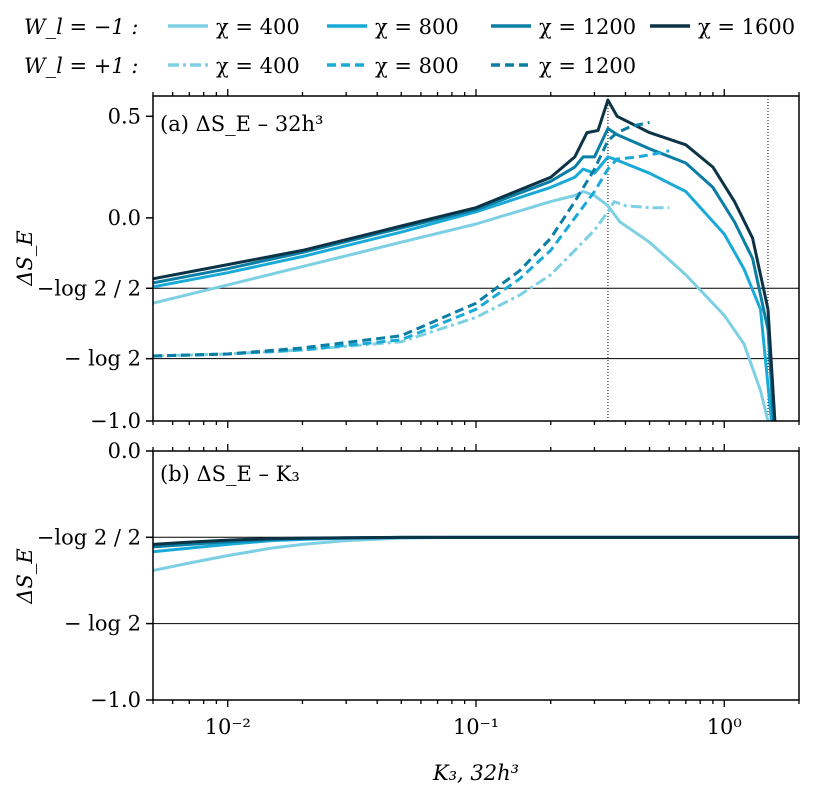 This screenshot has width=830, height=797. Describe the element at coordinates (230, 474) in the screenshot. I see `panel-label: (b) ΔS_E – K₃` at that location.